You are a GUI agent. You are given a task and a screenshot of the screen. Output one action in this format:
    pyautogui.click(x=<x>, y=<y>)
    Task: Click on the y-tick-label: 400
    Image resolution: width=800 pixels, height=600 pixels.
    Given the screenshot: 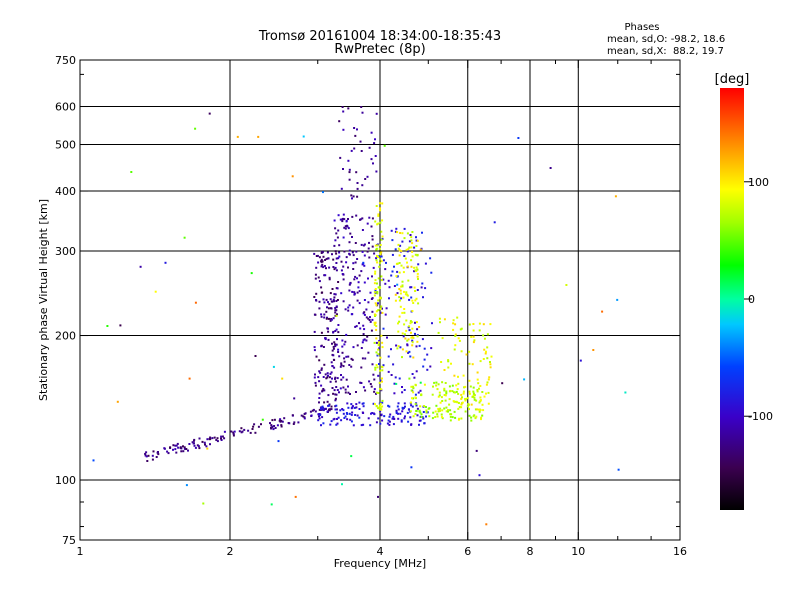 What is the action you would take?
    pyautogui.click(x=65, y=191)
    